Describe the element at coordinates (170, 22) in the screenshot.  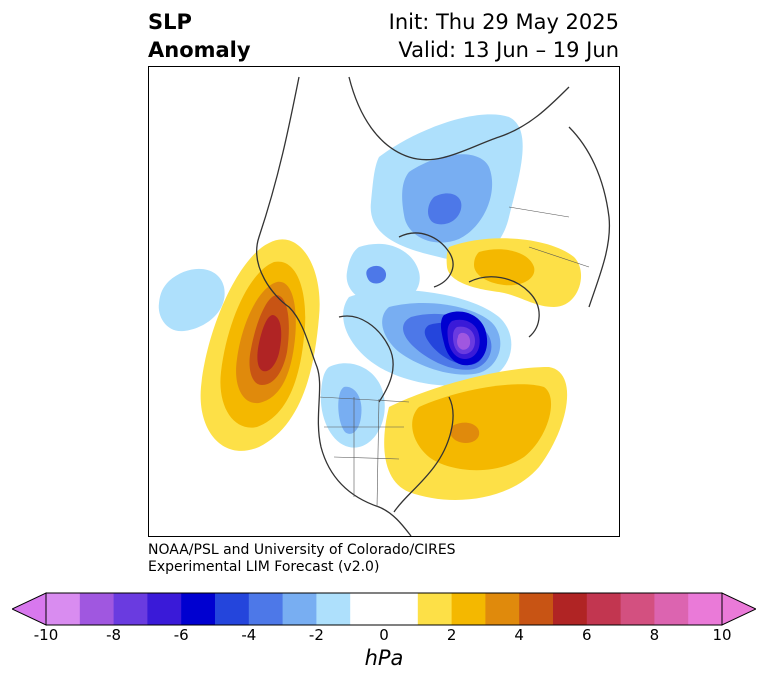
I see `title-line-1: SLP` at that location.